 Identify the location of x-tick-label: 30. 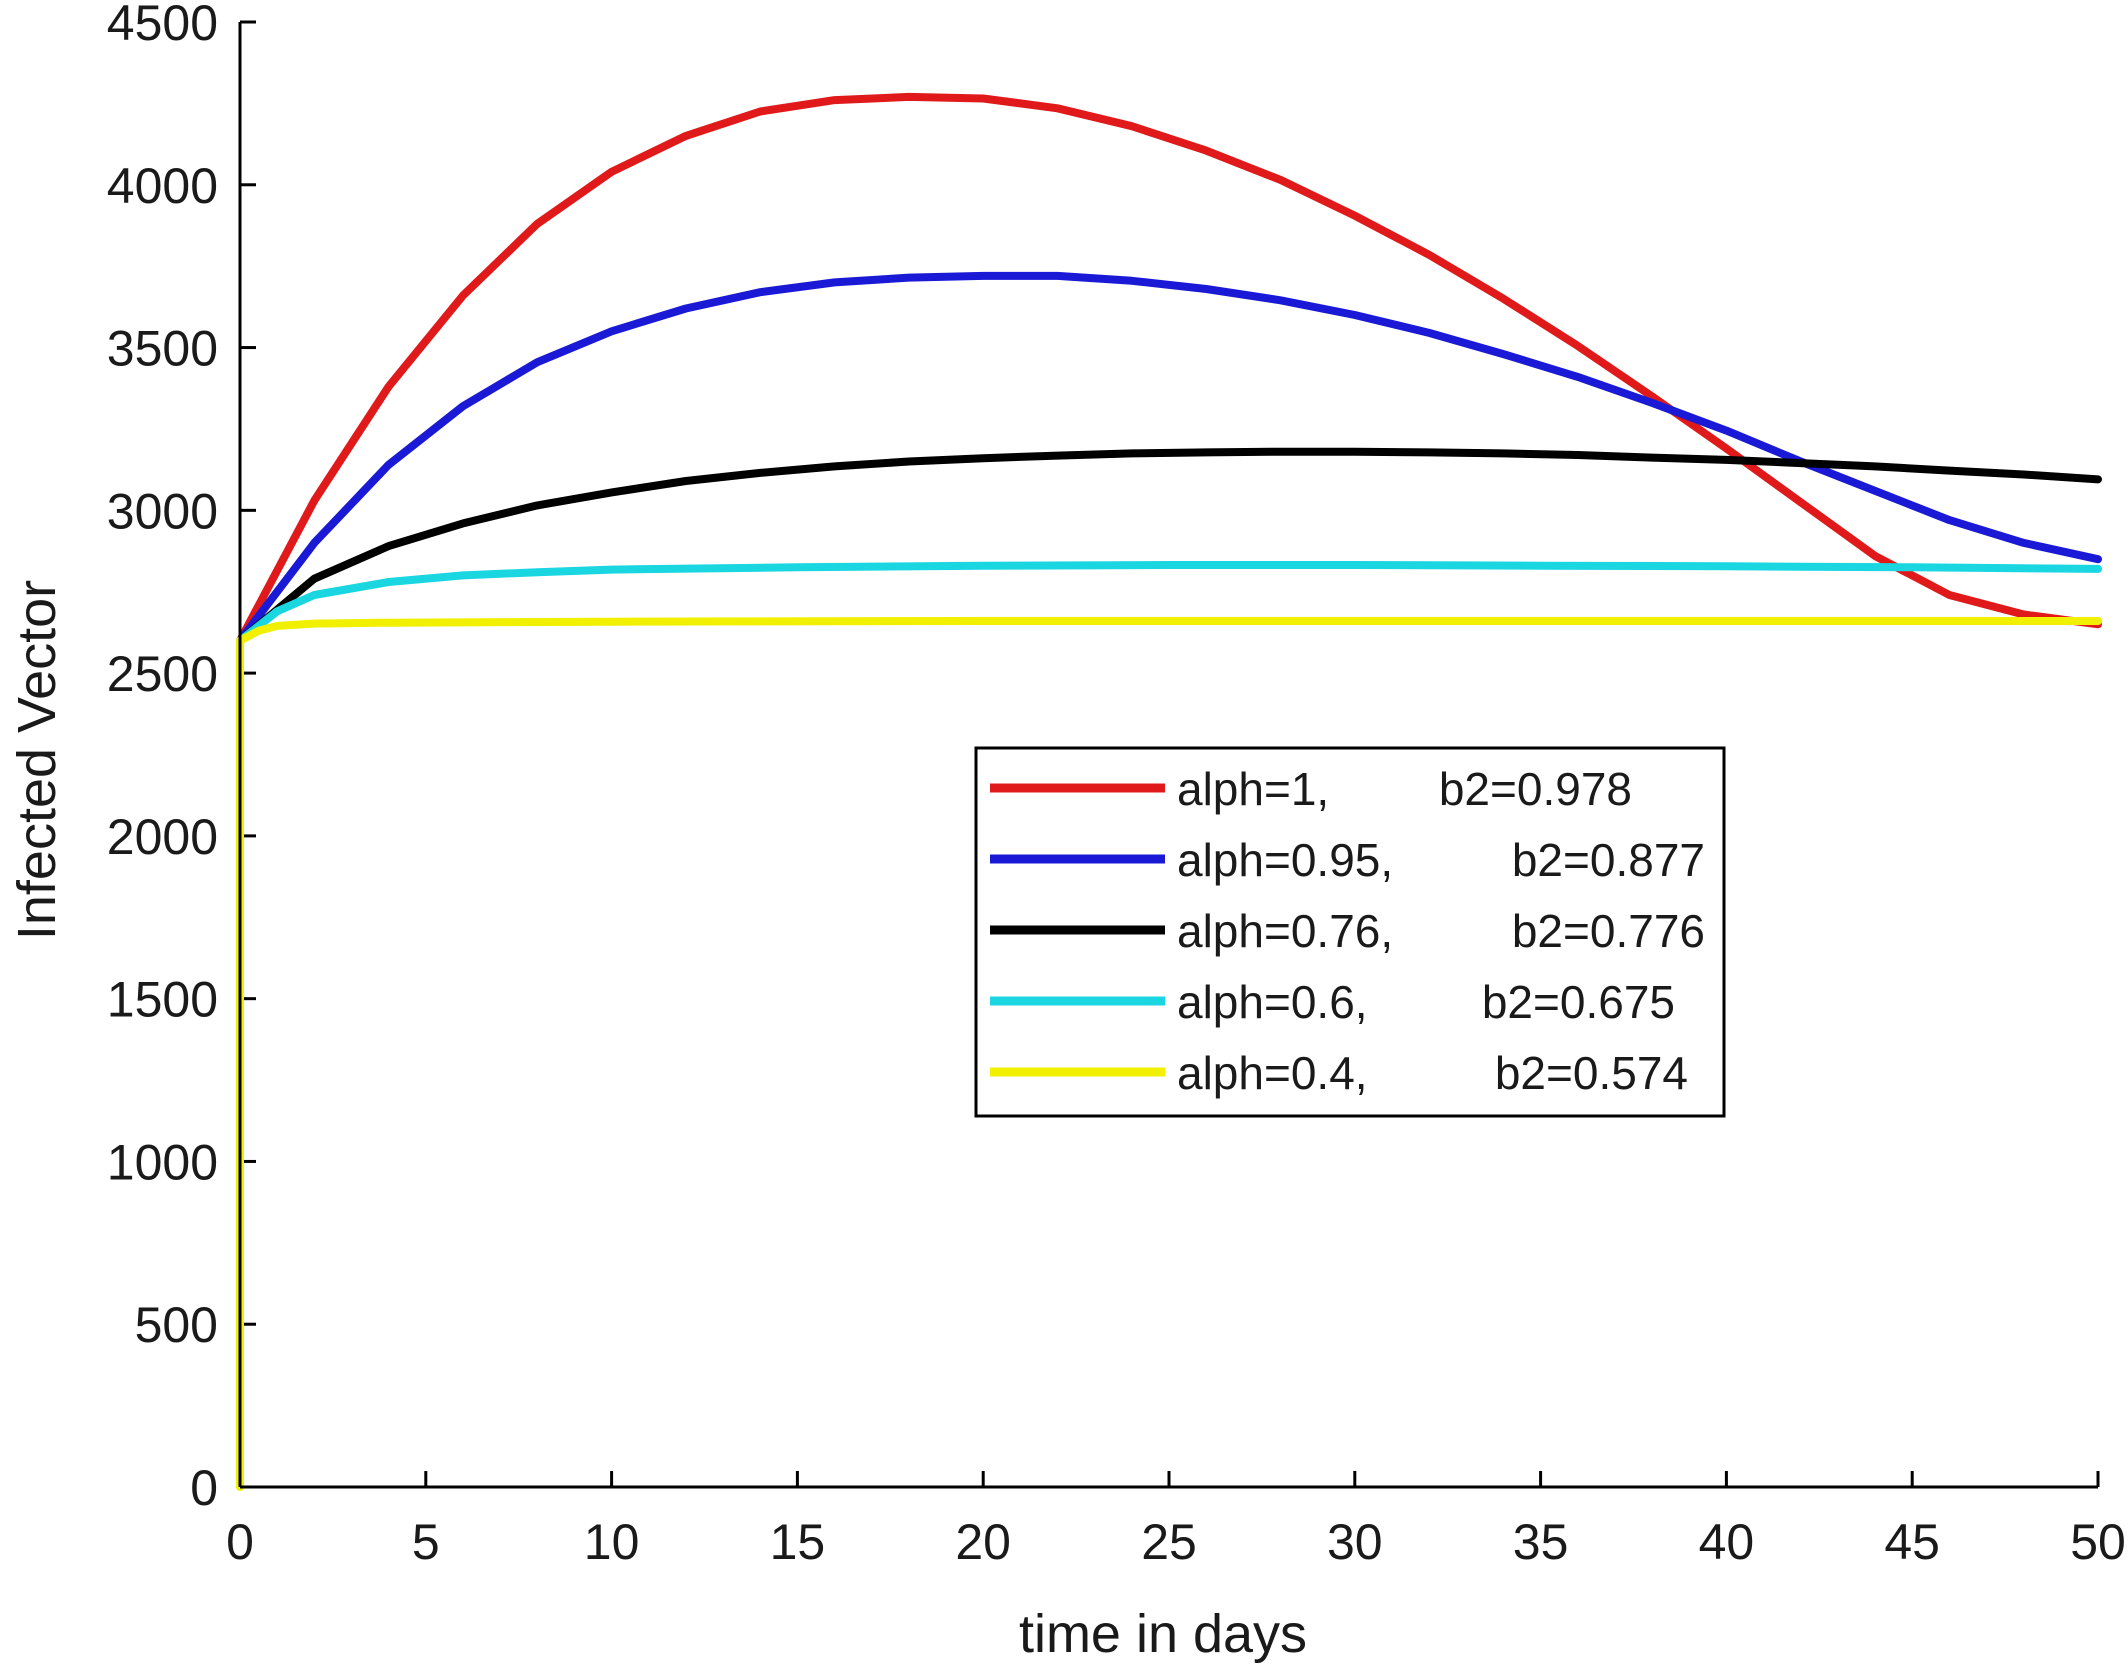
(1355, 1542).